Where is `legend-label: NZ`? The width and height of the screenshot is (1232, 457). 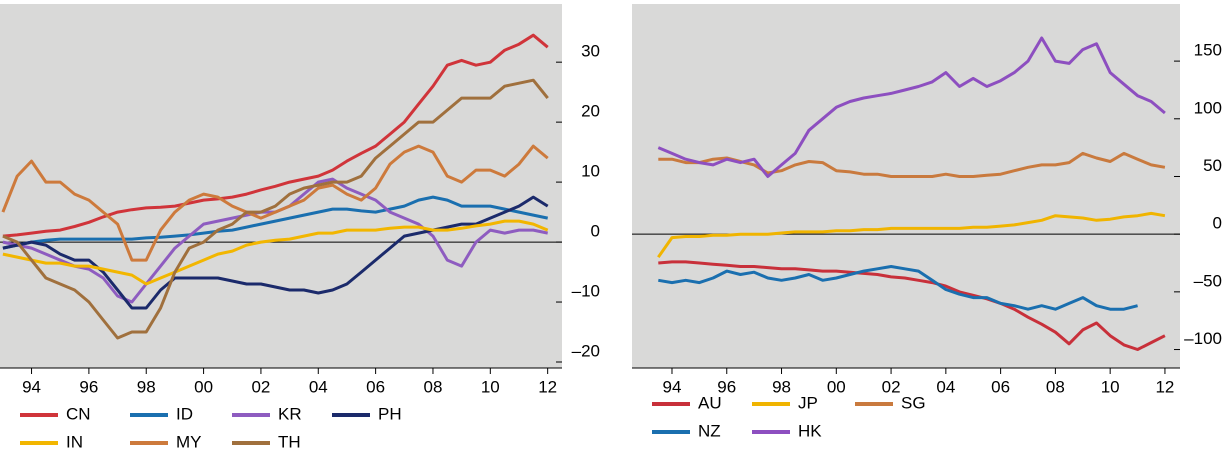
legend-label: NZ is located at coordinates (709, 430).